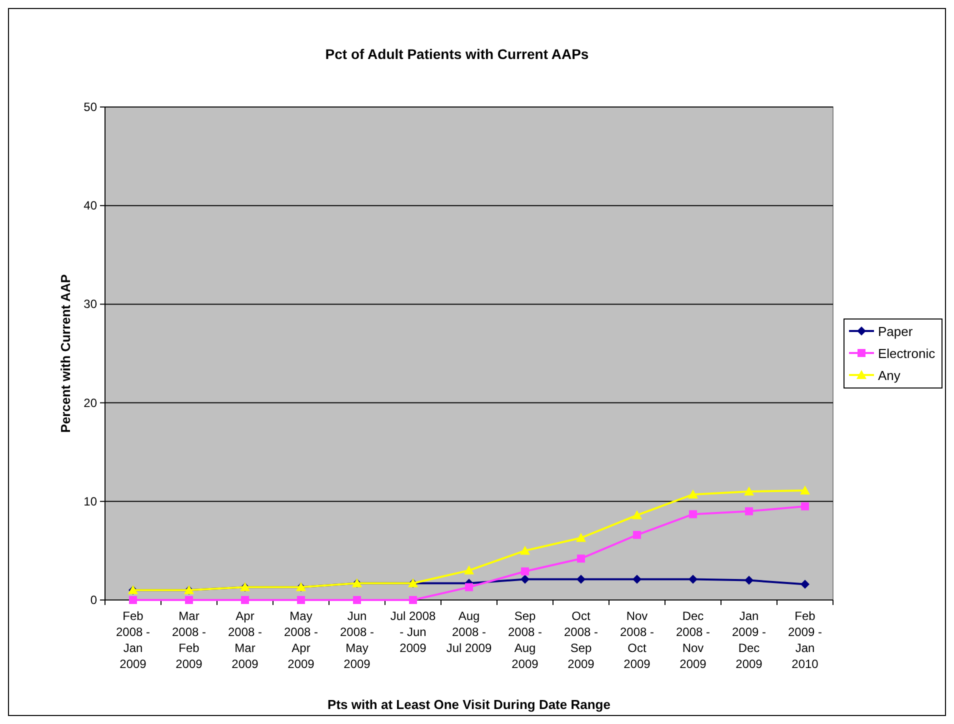 Image resolution: width=954 pixels, height=724 pixels. I want to click on y-tick-label: 20, so click(91, 403).